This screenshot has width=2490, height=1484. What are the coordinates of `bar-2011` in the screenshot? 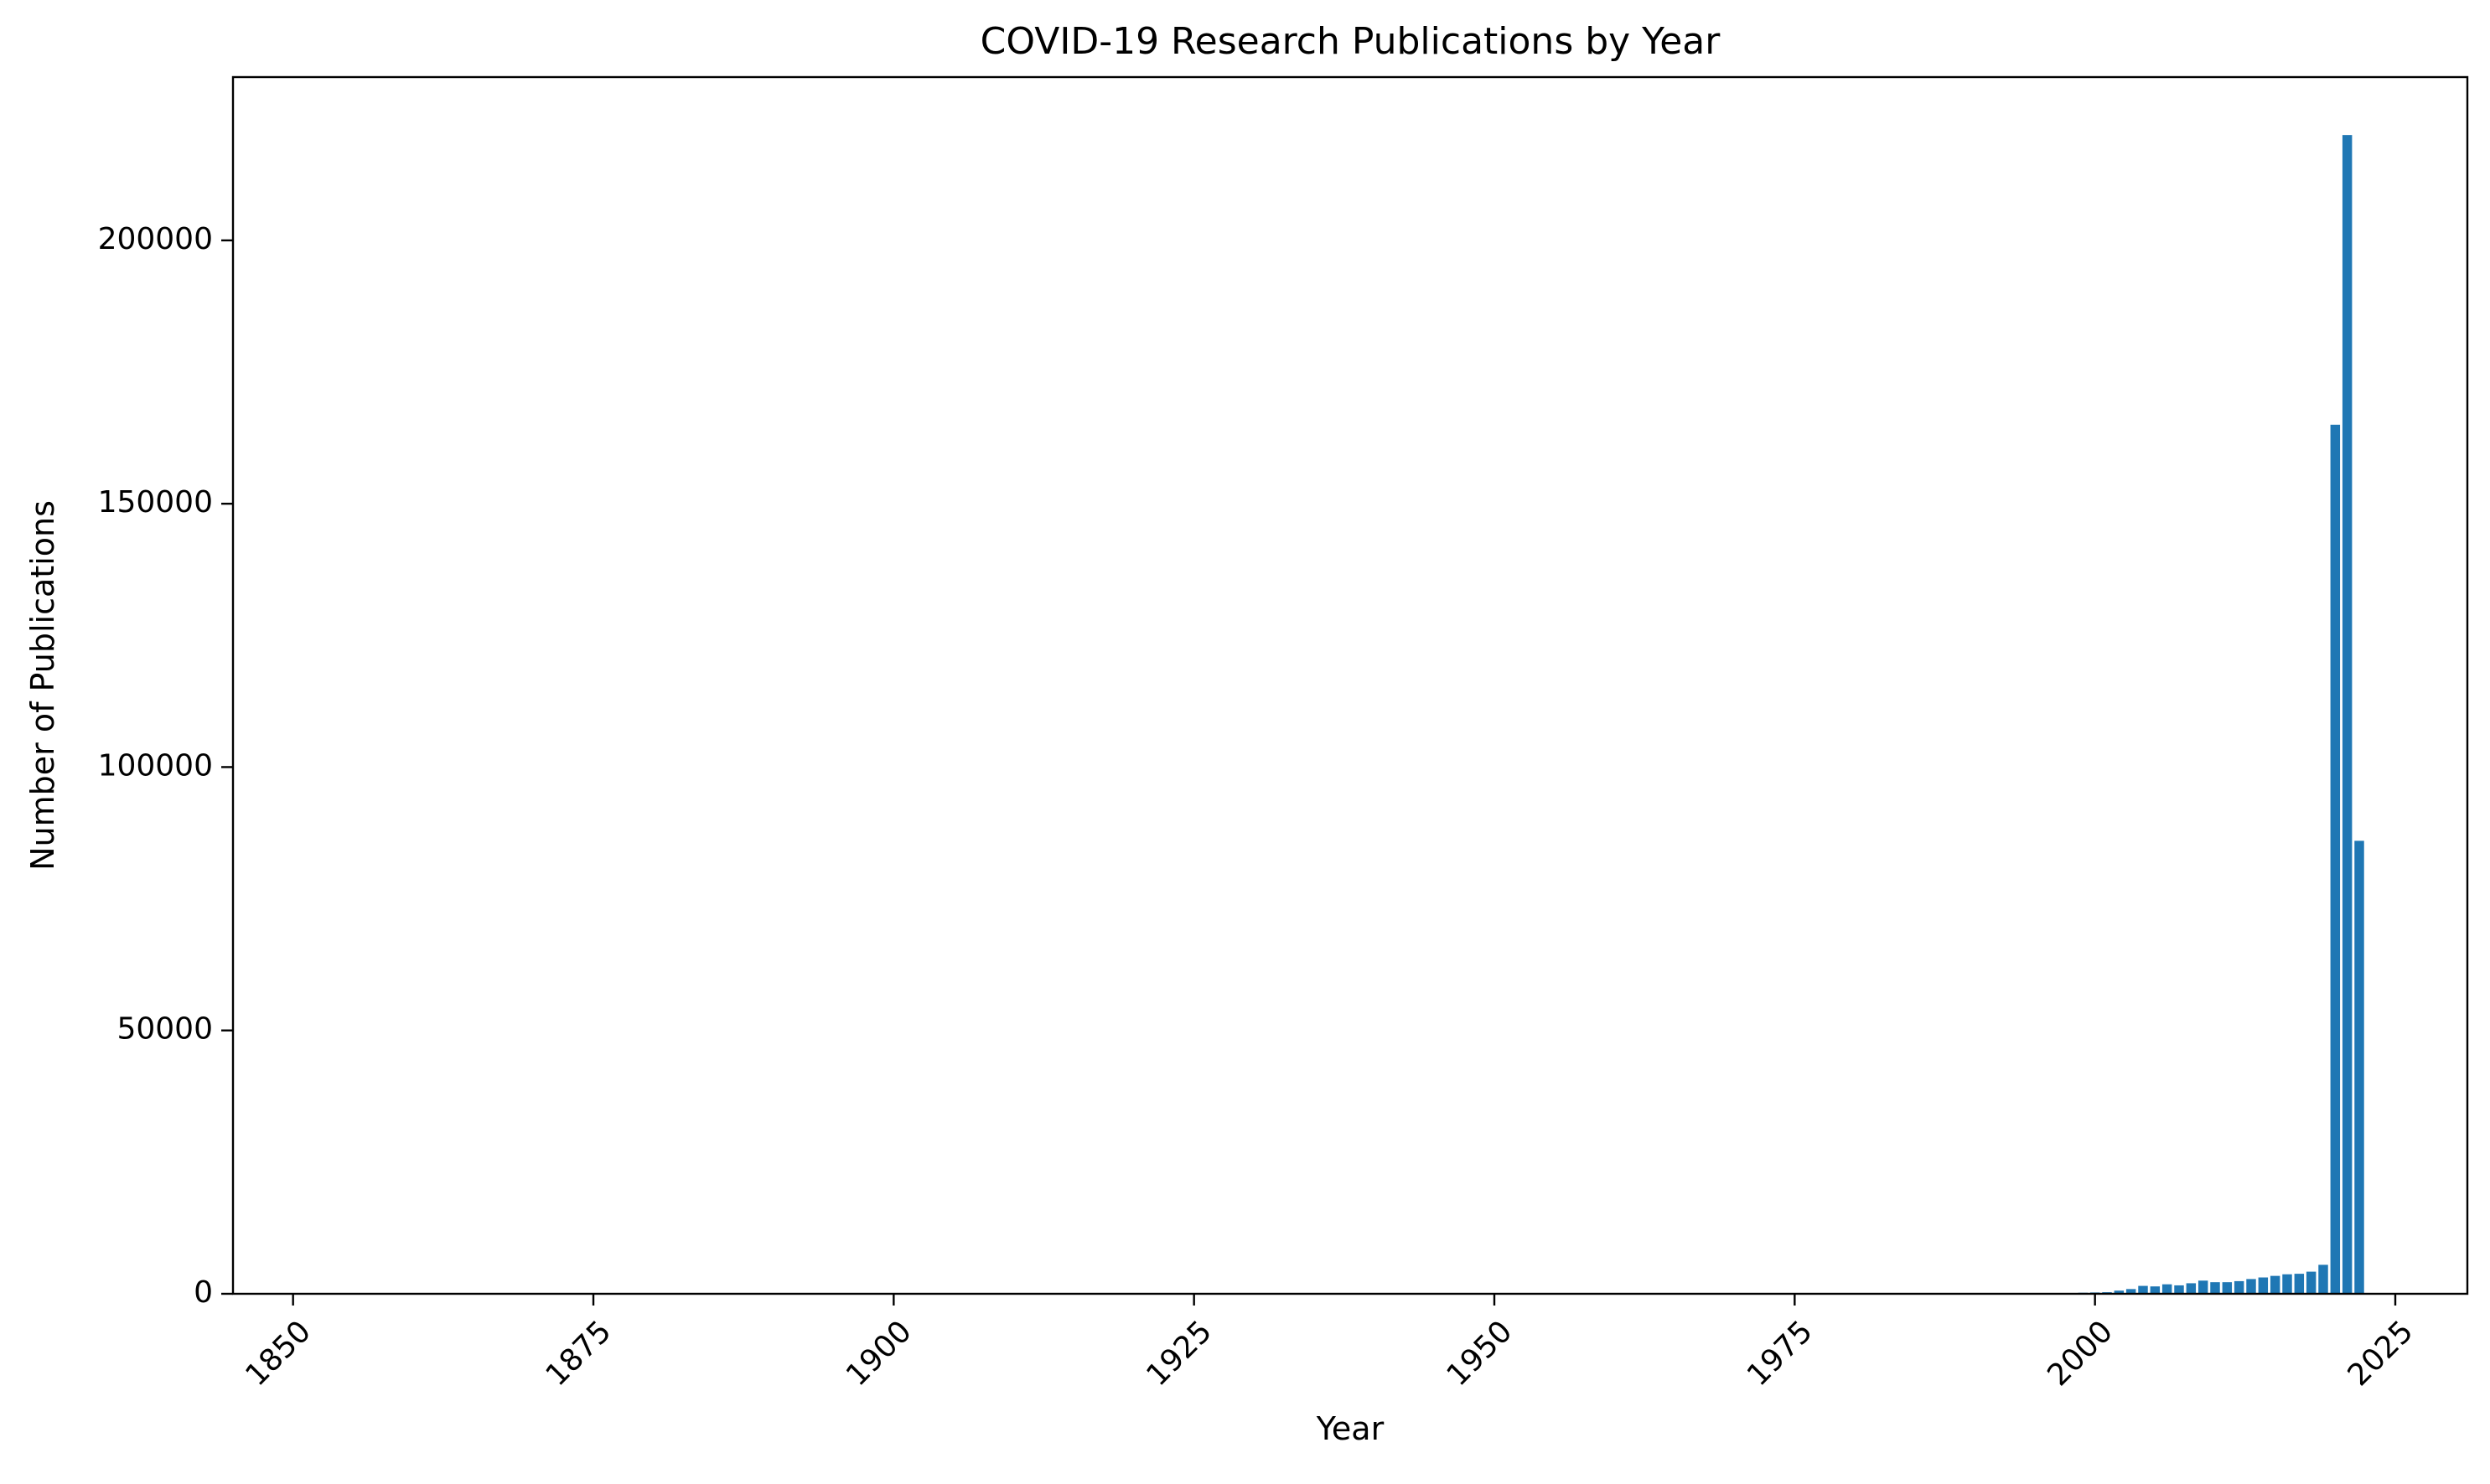 It's located at (2227, 1288).